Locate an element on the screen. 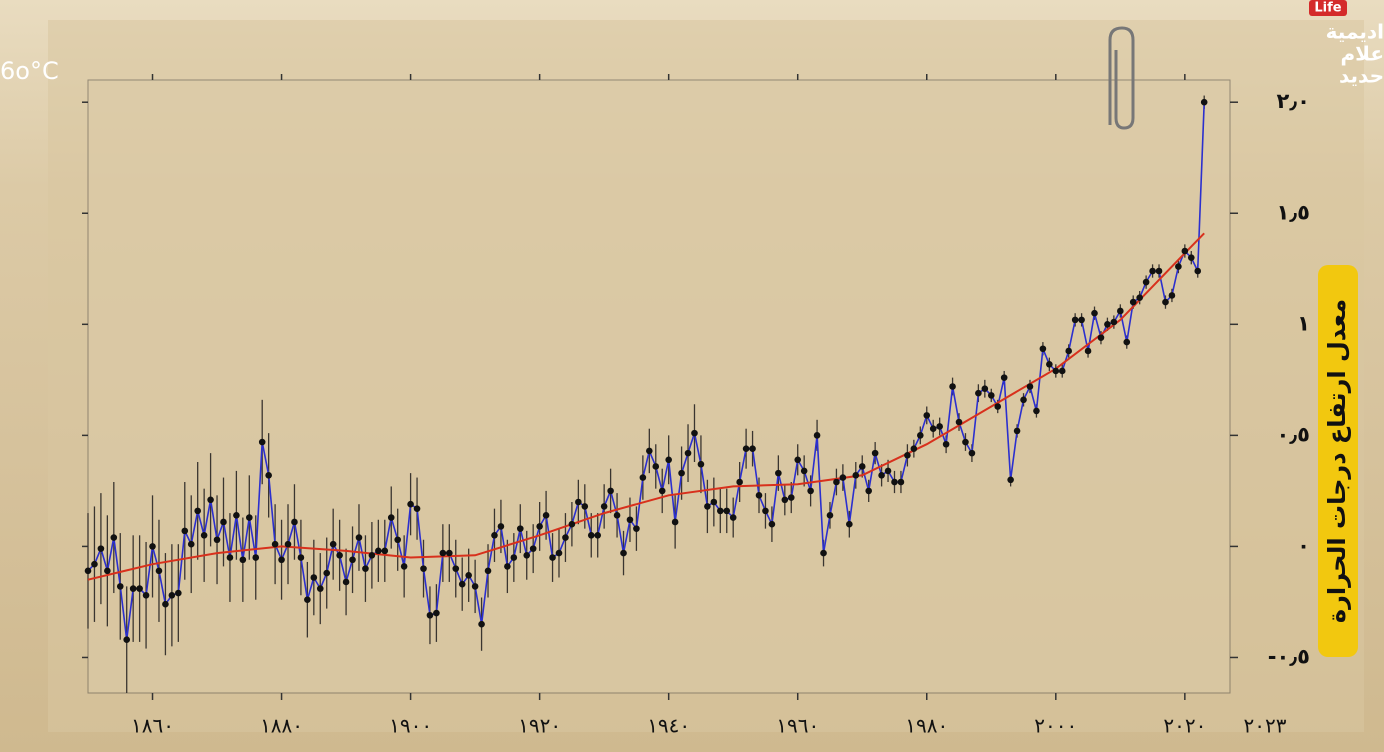  logo-text: حديد is located at coordinates (1361, 76).